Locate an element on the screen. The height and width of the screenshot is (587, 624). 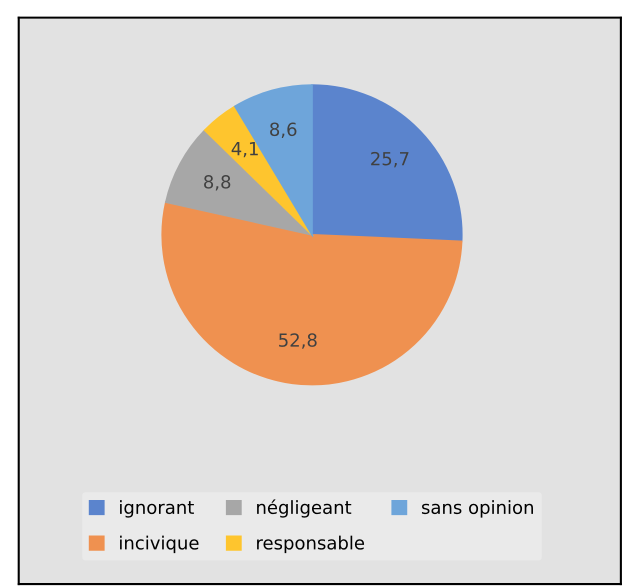
pie-slice is located at coordinates (387, 163).